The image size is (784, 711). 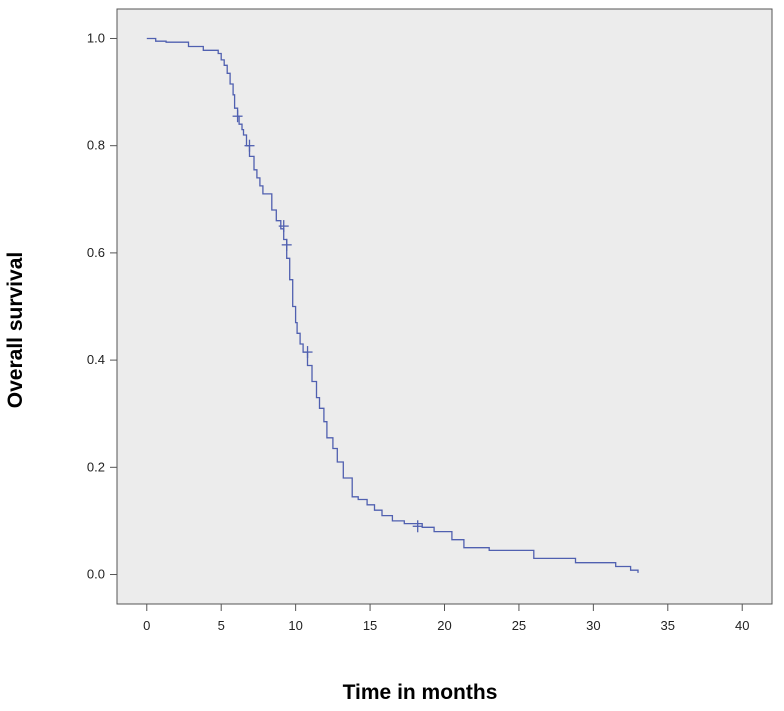 I want to click on x-axis: 0 5 10 15 20 25 30 35 40, so click(x=446, y=618).